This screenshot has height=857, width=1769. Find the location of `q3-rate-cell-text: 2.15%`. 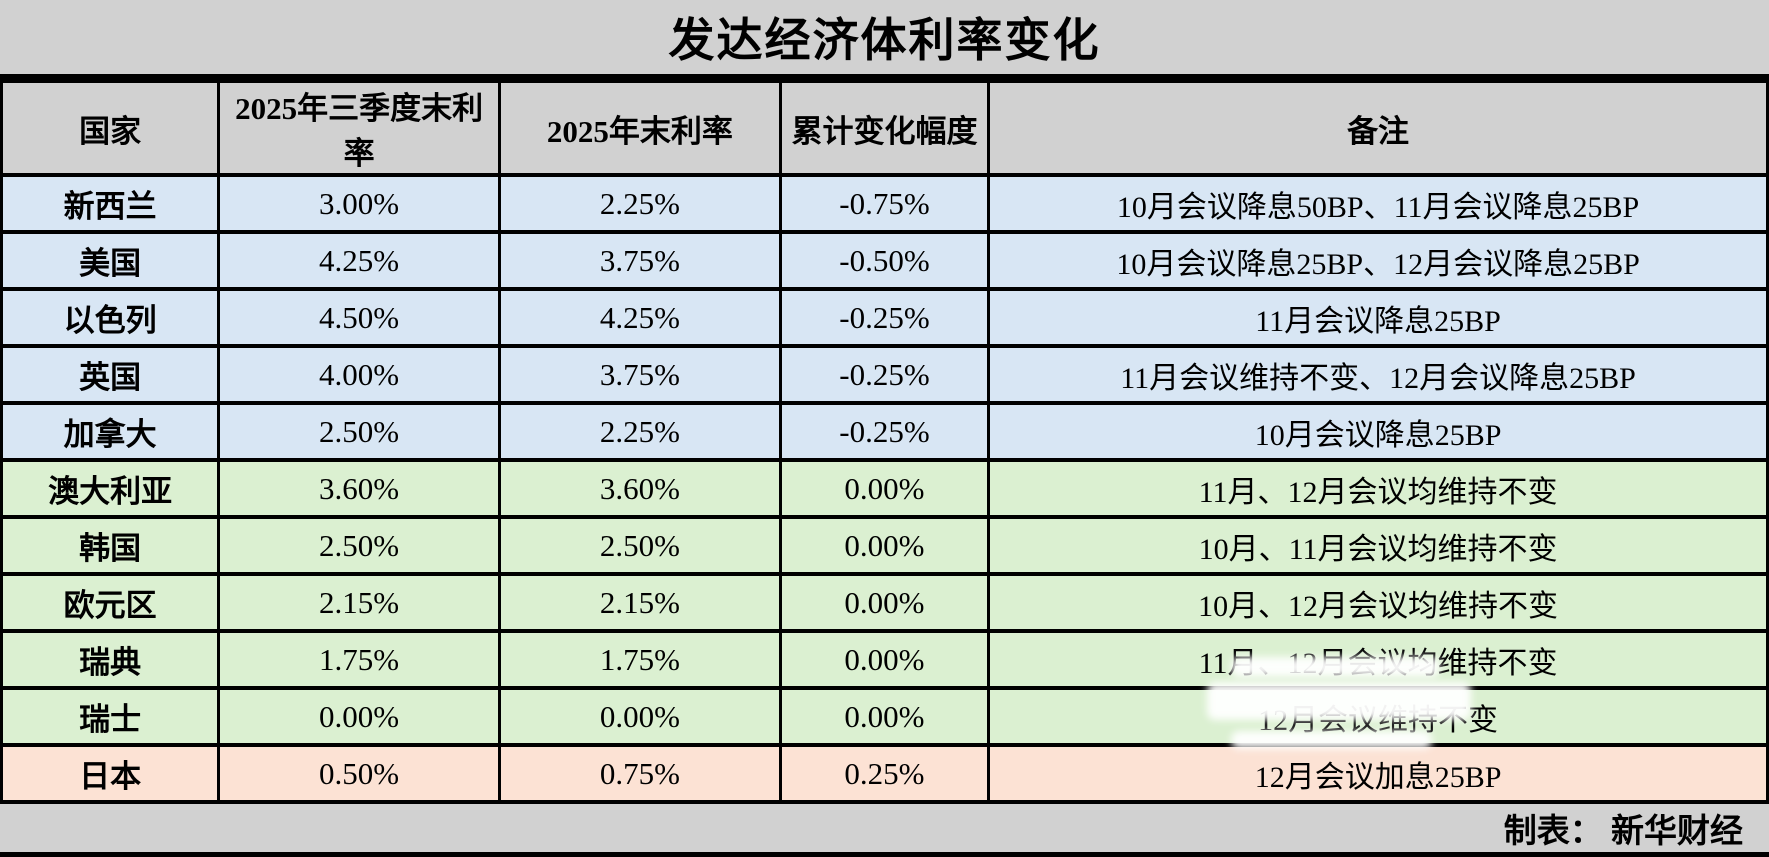

q3-rate-cell-text: 2.15% is located at coordinates (359, 602).